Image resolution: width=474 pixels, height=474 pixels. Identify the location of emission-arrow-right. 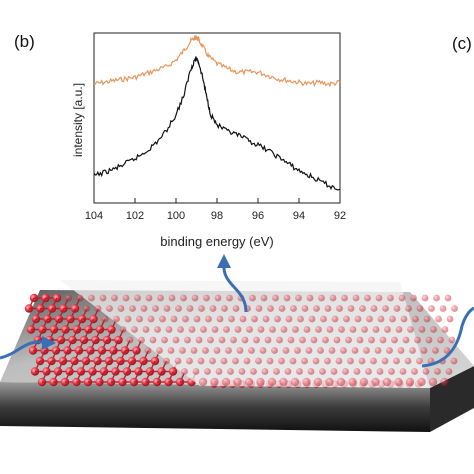
(447, 337).